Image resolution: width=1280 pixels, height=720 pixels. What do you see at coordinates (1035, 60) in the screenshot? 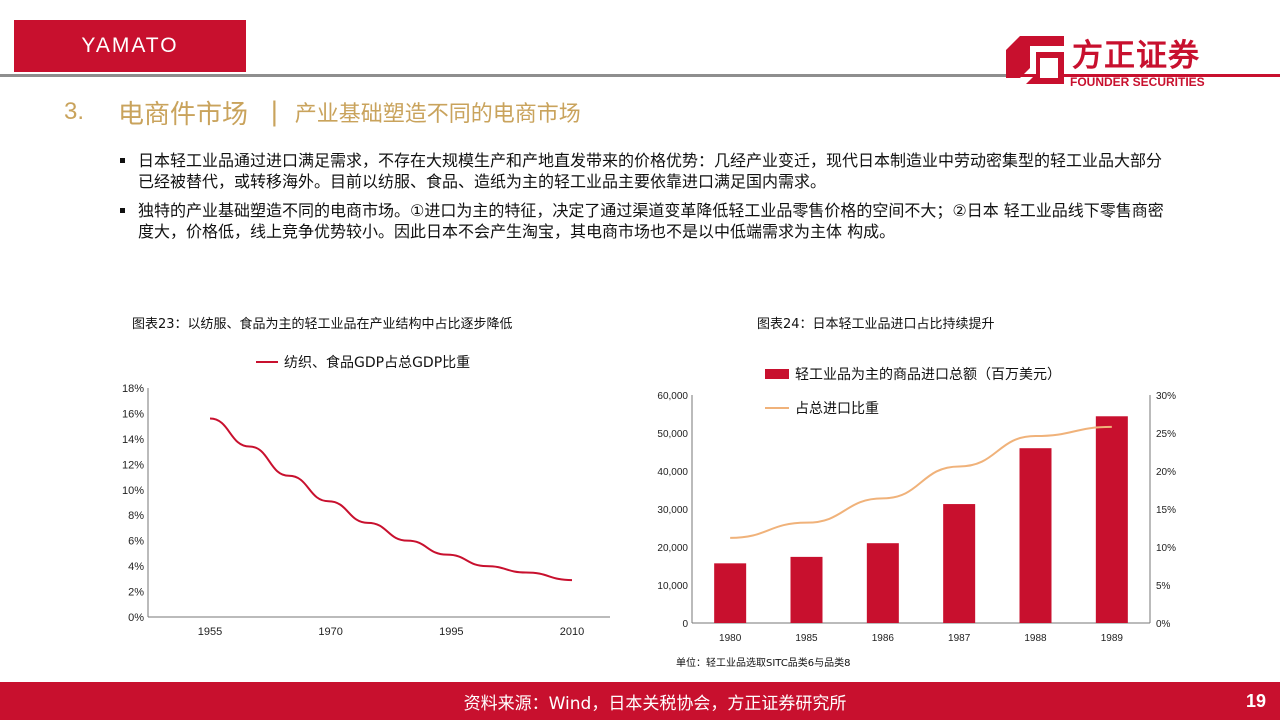
I see `founder-logo-icon` at bounding box center [1035, 60].